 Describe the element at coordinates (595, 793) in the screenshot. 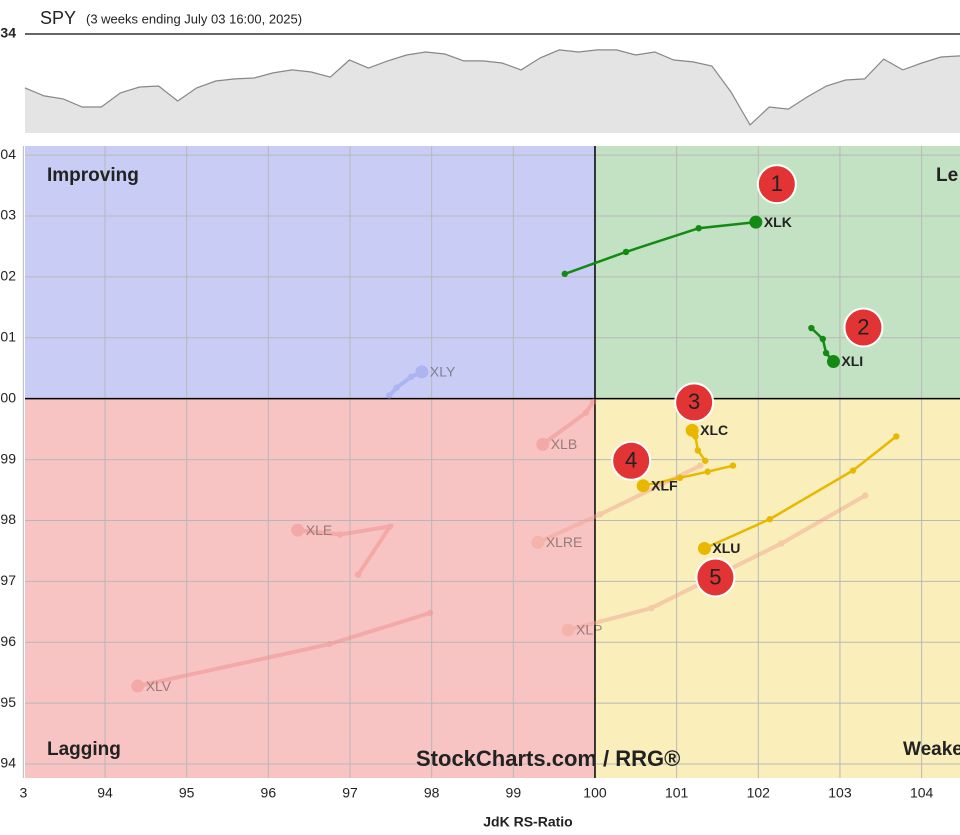

I see `x-tick-label: 100` at that location.